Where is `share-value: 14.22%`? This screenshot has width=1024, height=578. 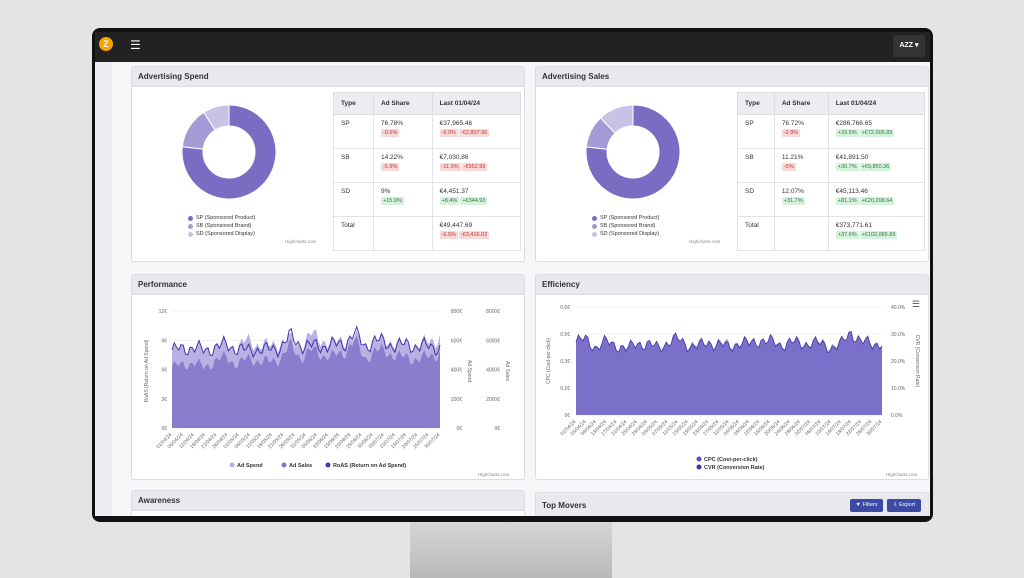
share-value: 14.22% is located at coordinates (392, 157).